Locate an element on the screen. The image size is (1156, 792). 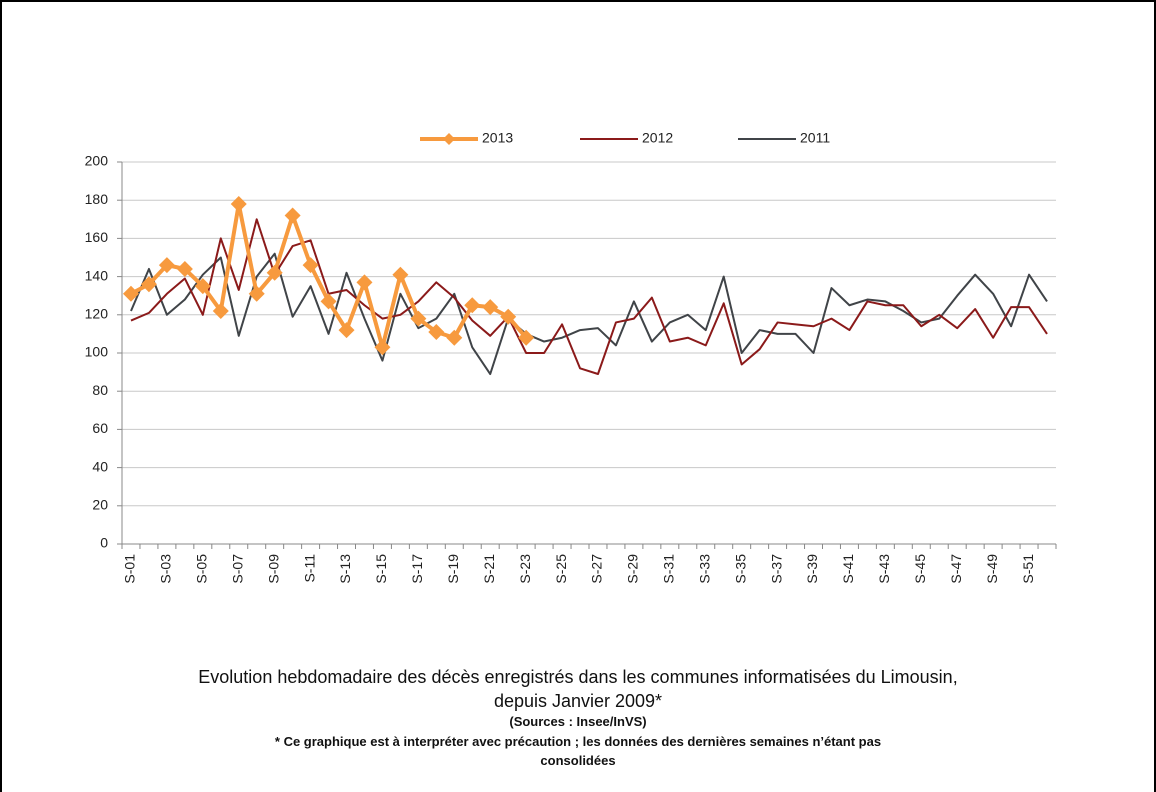
legend-label: 2012 is located at coordinates (657, 138).